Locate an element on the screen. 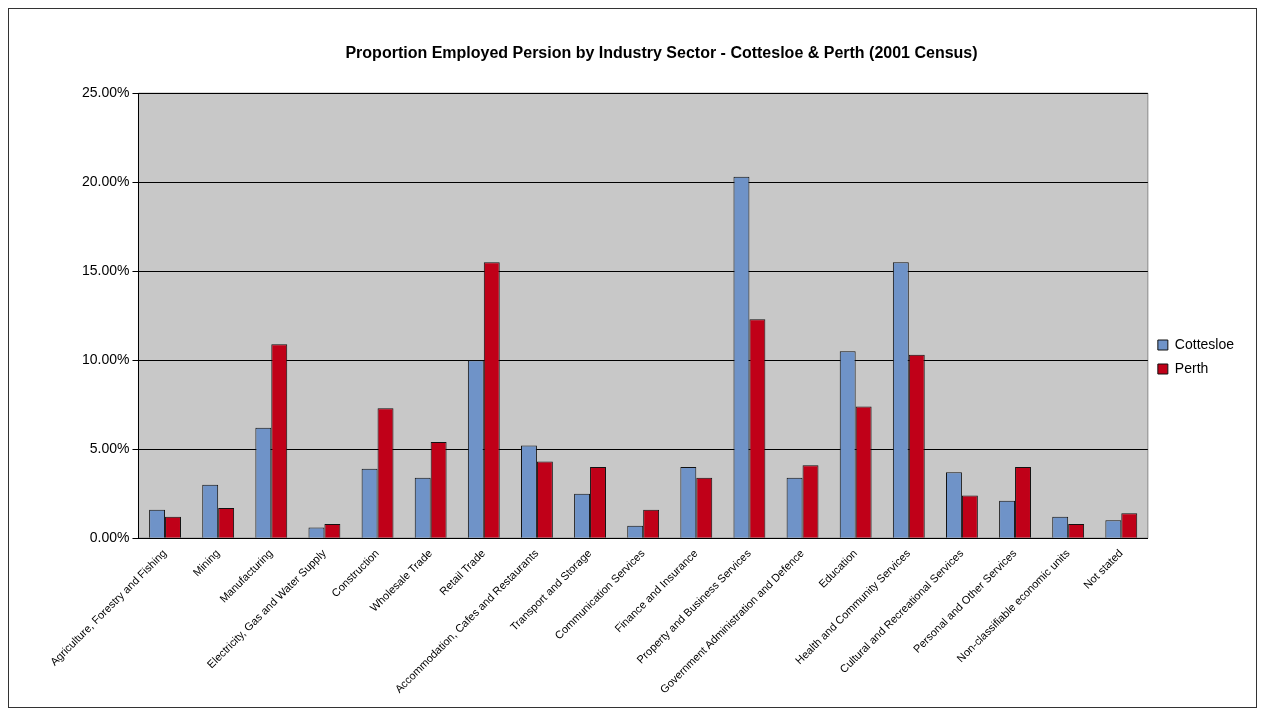 The height and width of the screenshot is (716, 1265). legend-label: Perth is located at coordinates (1191, 367).